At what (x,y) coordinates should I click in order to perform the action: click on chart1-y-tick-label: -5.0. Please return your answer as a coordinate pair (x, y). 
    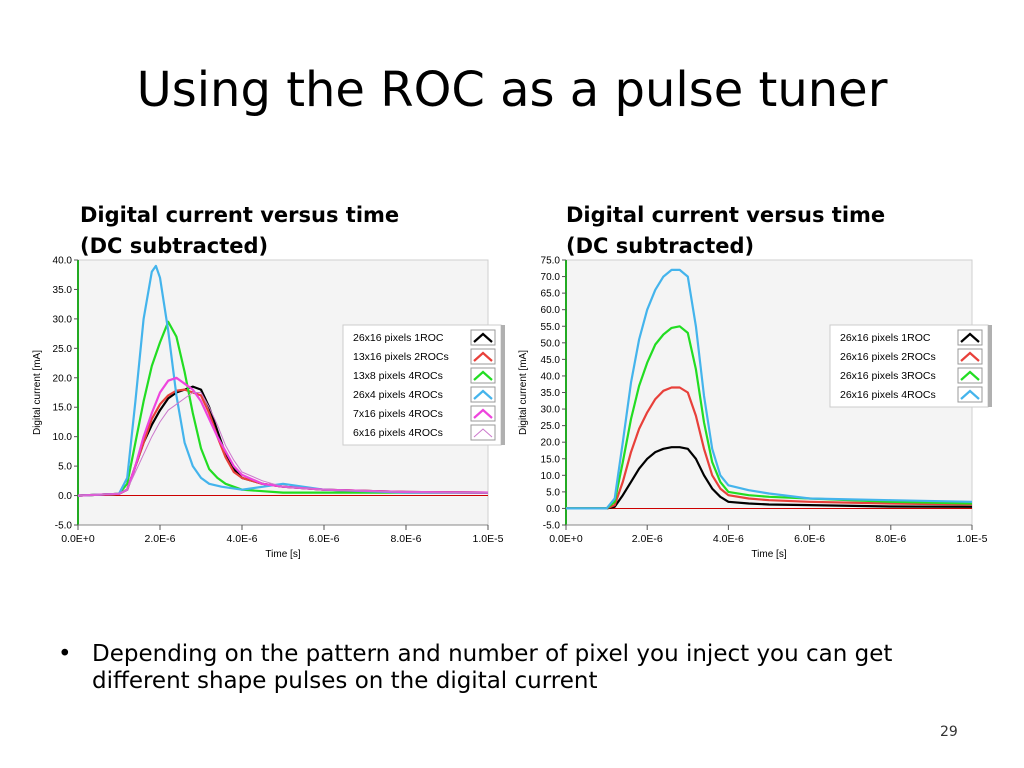
    Looking at the image, I should click on (552, 526).